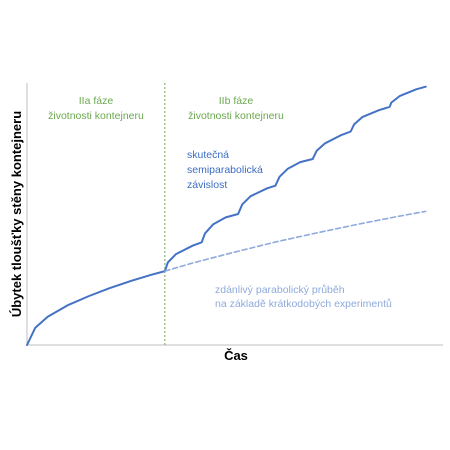 This screenshot has height=450, width=450. What do you see at coordinates (236, 116) in the screenshot?
I see `phase-iib-label-line-2: životnosti kontejneru` at bounding box center [236, 116].